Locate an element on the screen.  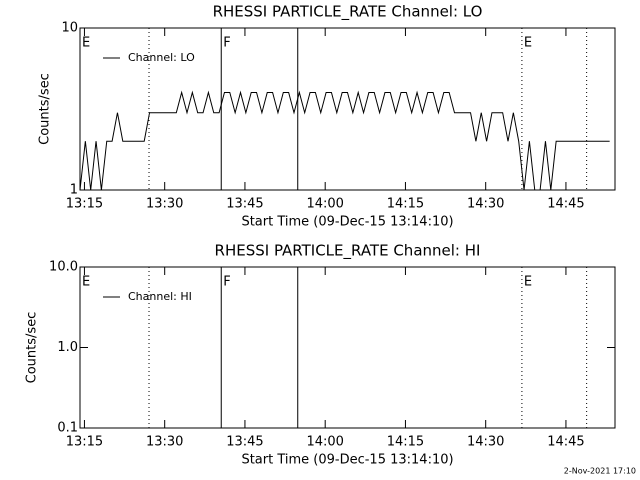
y-tick-label: 0.1 is located at coordinates (67, 428).